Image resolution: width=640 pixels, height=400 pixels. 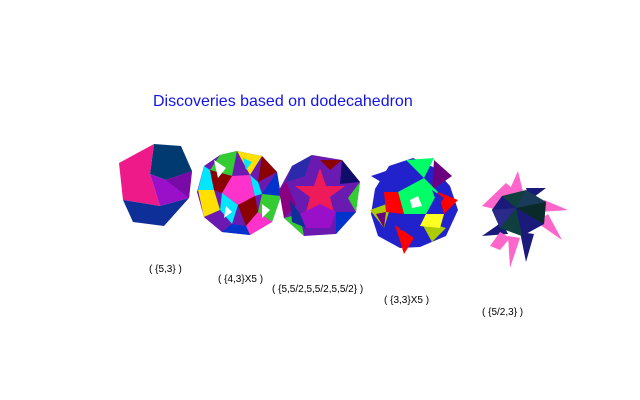 What do you see at coordinates (319, 195) in the screenshot?
I see `dodecadodecahedron-icon` at bounding box center [319, 195].